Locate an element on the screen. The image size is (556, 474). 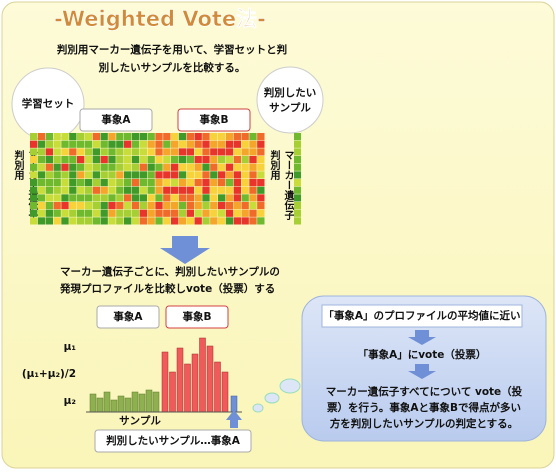
intro: 判別用マーカー遺伝子を用いて、学習セットと判 is located at coordinates (172, 49).